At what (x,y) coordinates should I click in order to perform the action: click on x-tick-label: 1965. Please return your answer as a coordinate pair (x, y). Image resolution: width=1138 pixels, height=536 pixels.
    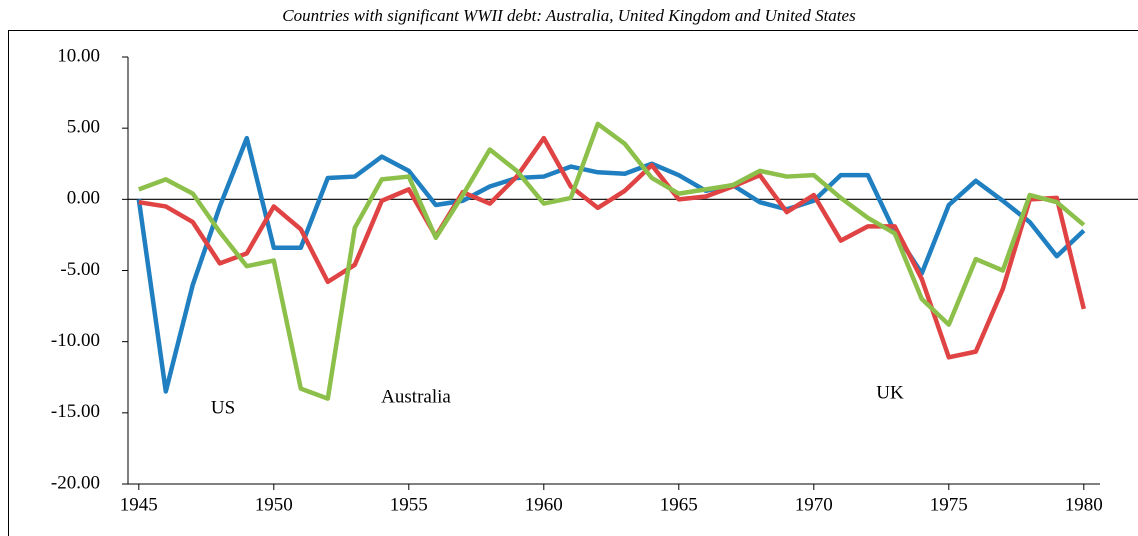
    Looking at the image, I should click on (679, 504).